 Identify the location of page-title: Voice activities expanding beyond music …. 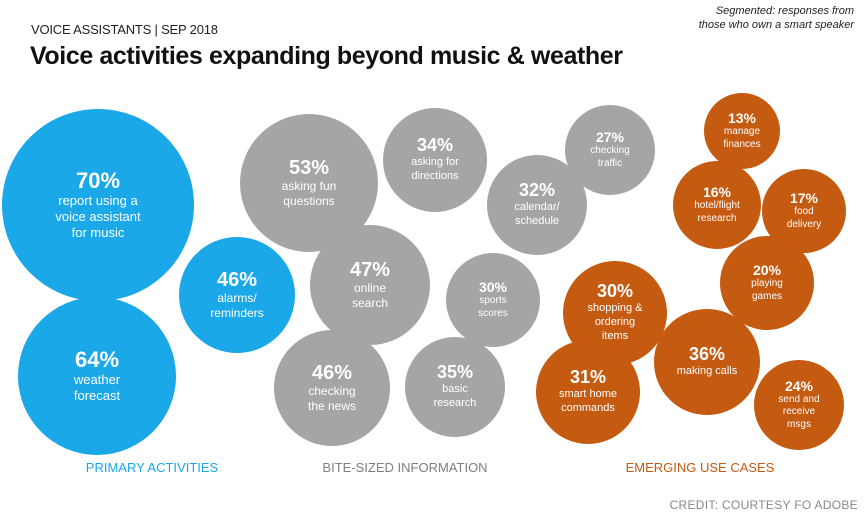
(326, 56).